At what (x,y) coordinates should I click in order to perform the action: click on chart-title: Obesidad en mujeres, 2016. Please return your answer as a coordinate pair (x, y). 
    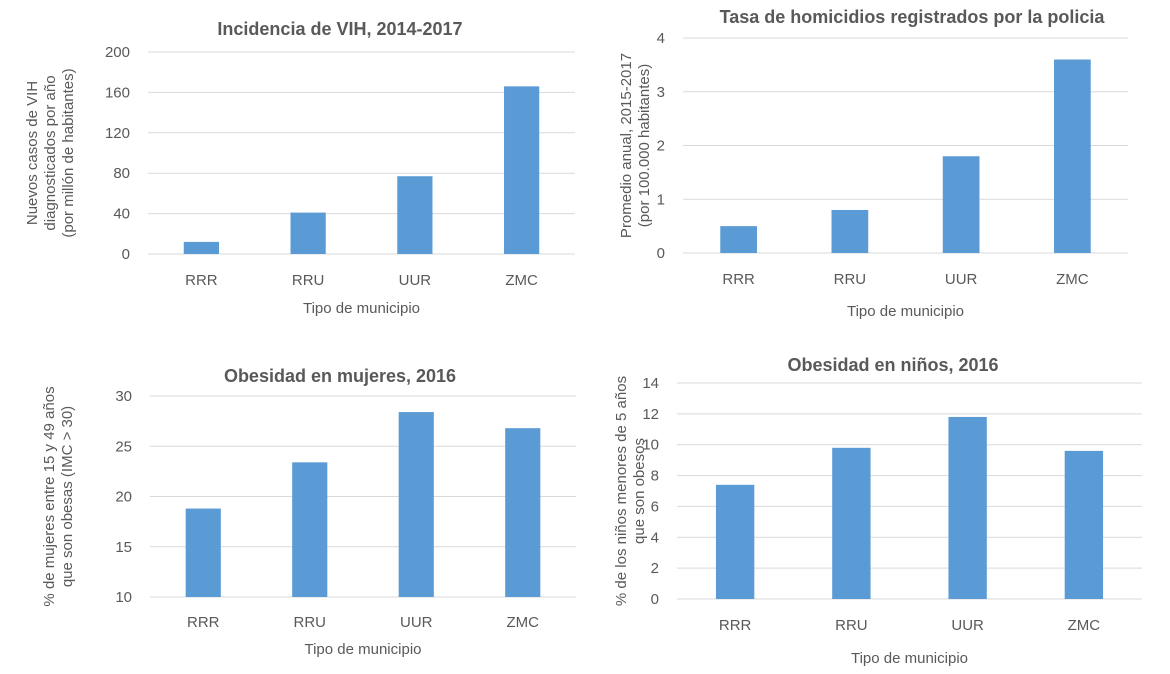
    Looking at the image, I should click on (340, 376).